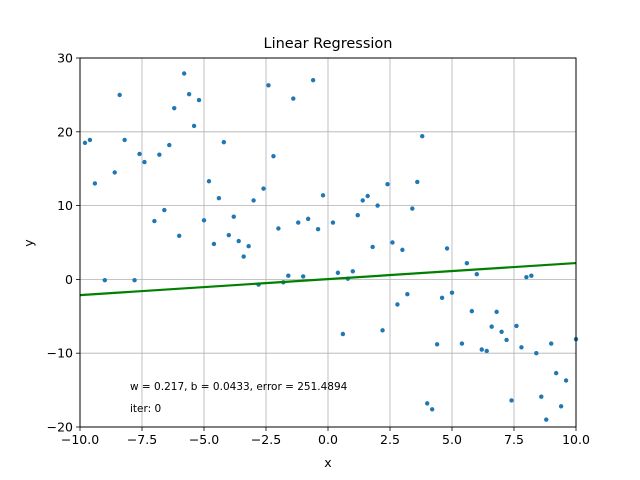 This screenshot has width=640, height=480. I want to click on params-annotation: w = 0.217, b = 0.0433, error = 251.4894, so click(239, 387).